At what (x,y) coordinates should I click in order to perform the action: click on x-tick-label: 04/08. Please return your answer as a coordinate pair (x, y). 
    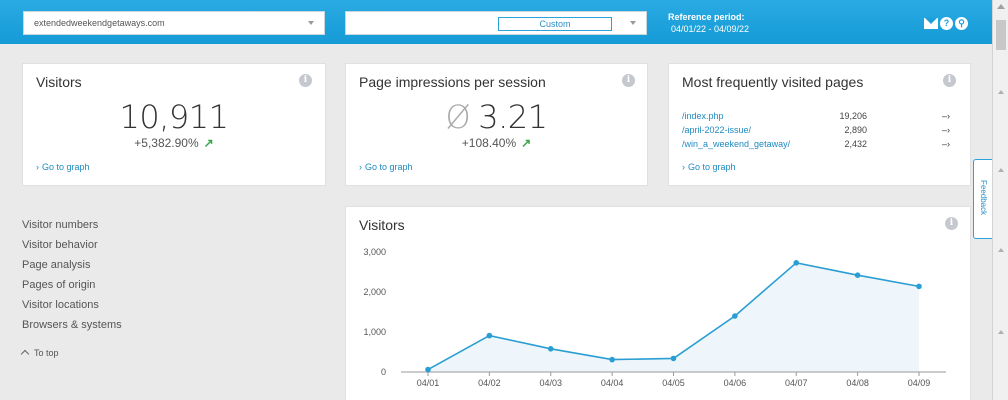
    Looking at the image, I should click on (857, 383).